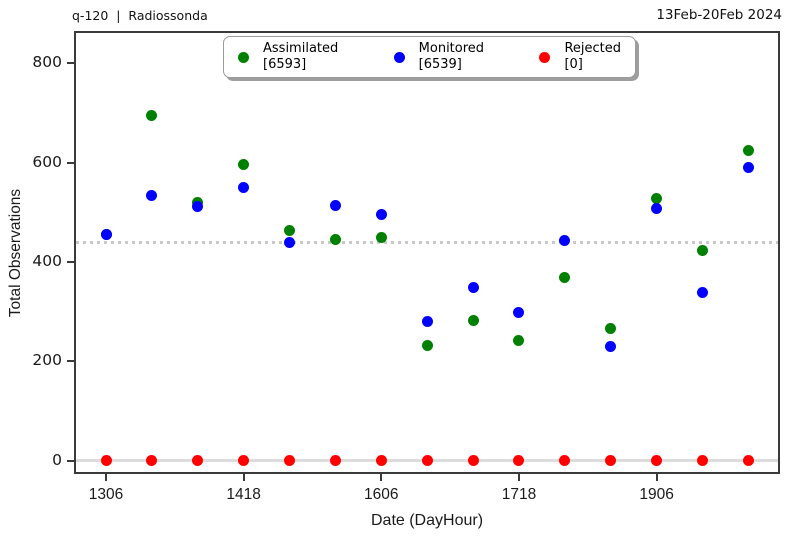  Describe the element at coordinates (592, 48) in the screenshot. I see `legend-series-name: Rejected` at that location.